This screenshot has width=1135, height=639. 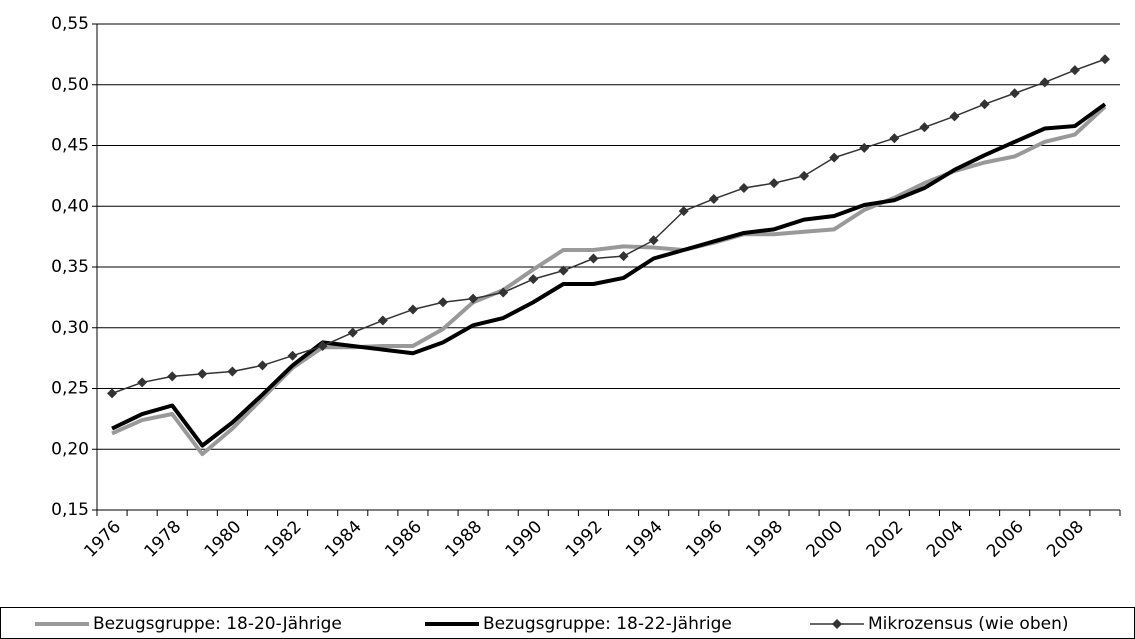 I want to click on legend-marker, so click(x=837, y=624).